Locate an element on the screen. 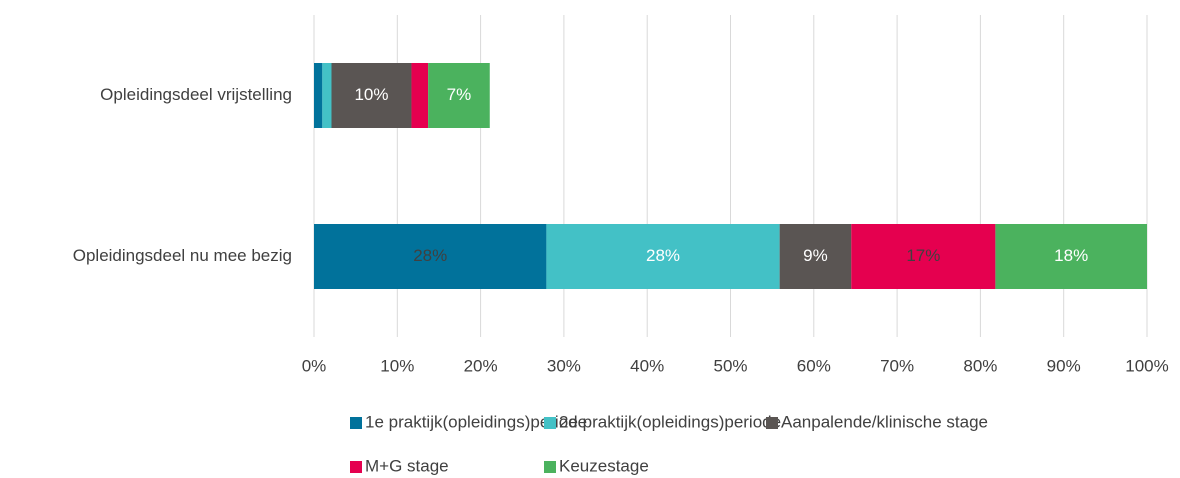  data-label: 10% is located at coordinates (371, 94).